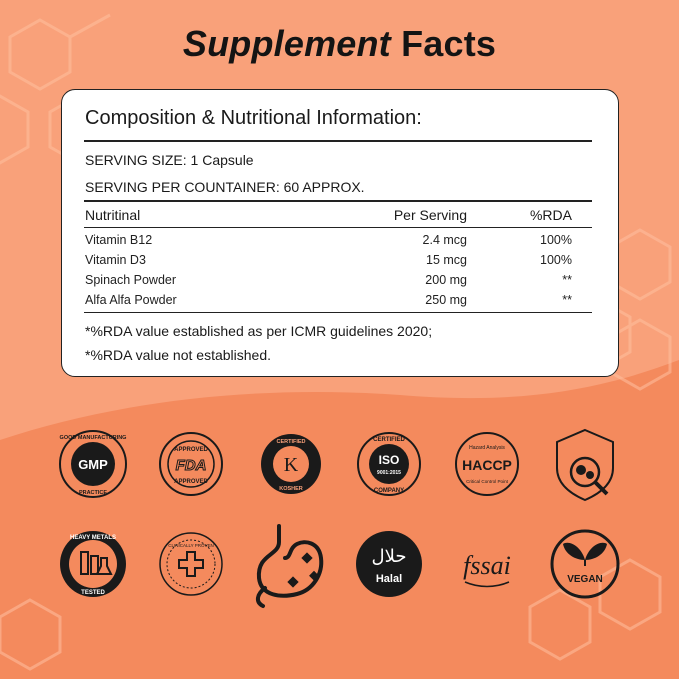  Describe the element at coordinates (550, 215) in the screenshot. I see `column-header-rda: %RDA` at that location.